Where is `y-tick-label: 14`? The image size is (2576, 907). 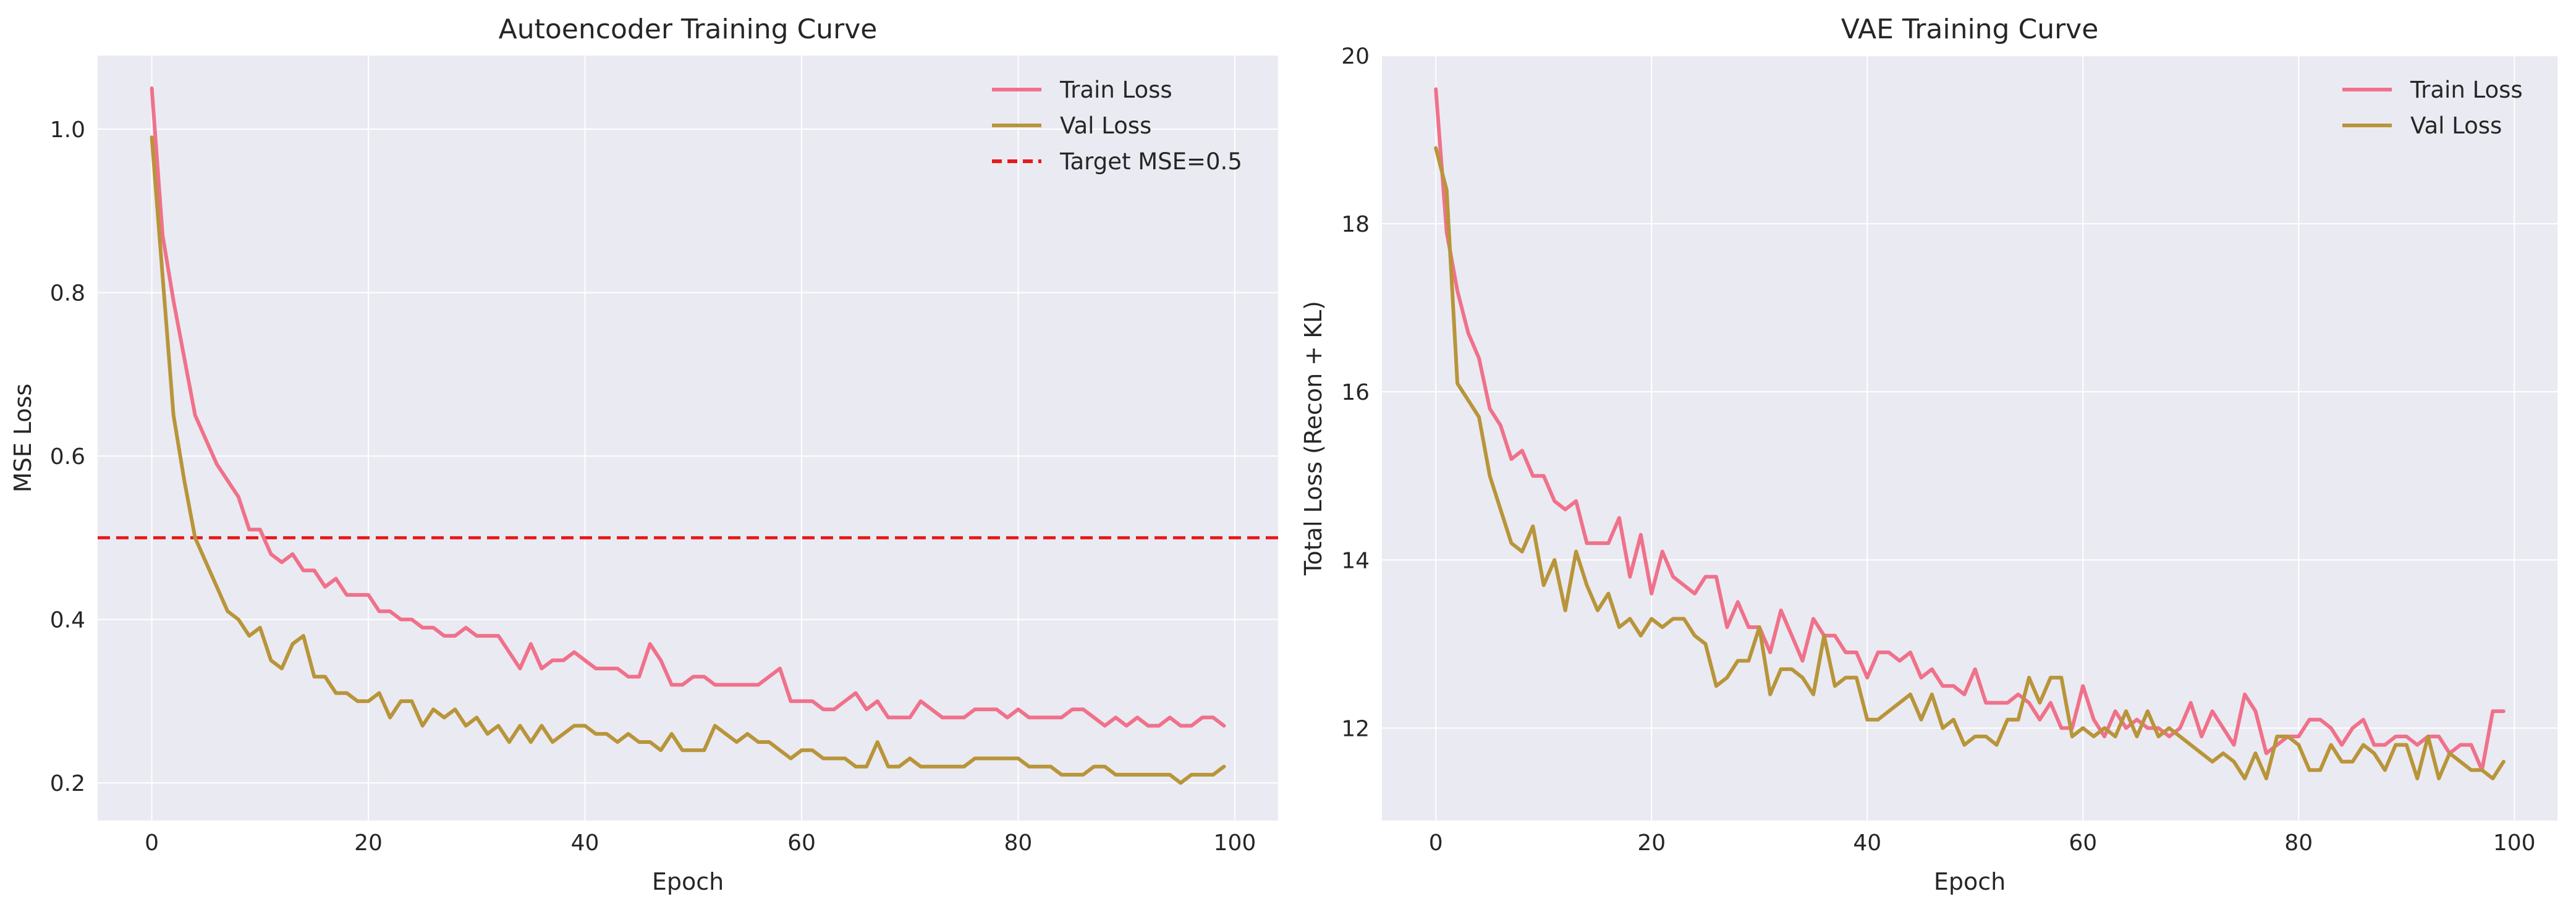
y-tick-label: 14 is located at coordinates (1355, 560).